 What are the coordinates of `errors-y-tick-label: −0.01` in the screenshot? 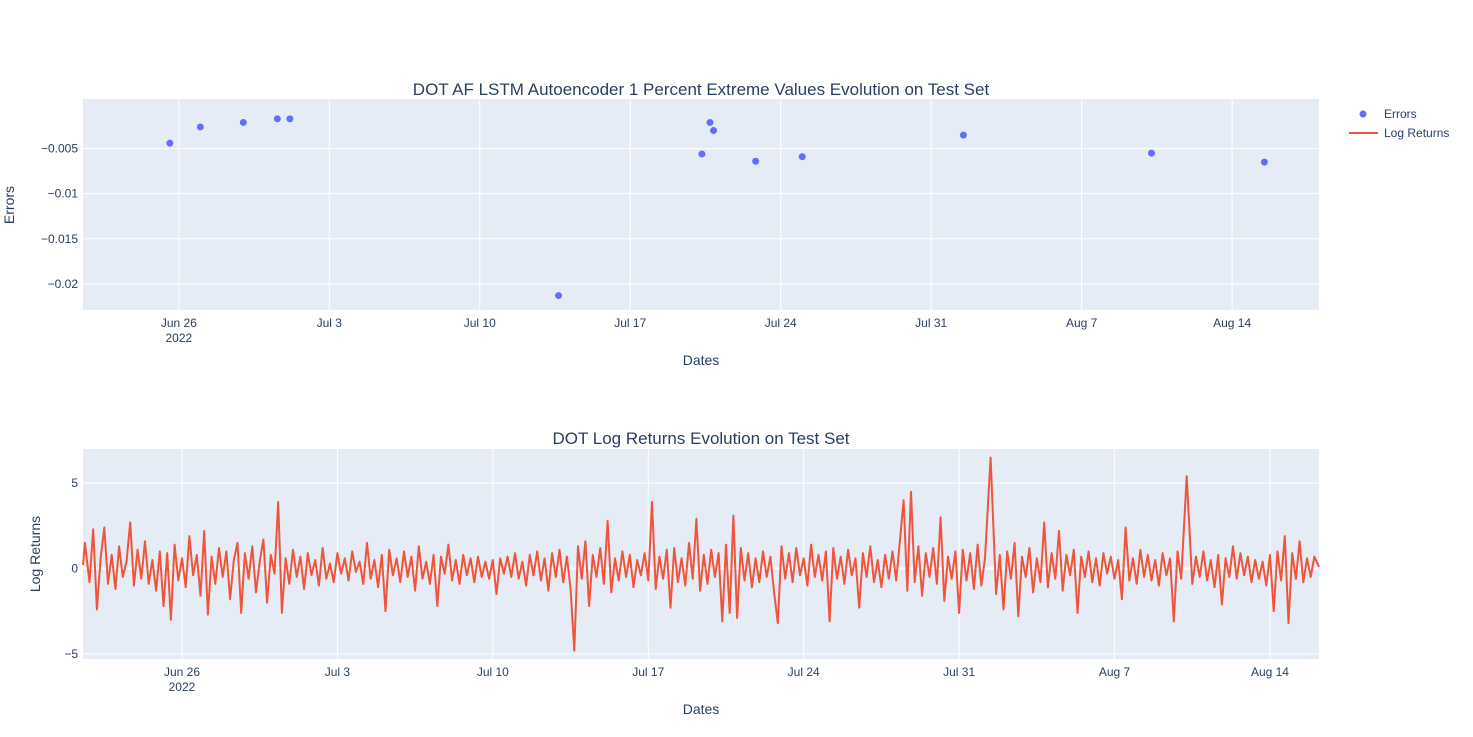 It's located at (63, 194).